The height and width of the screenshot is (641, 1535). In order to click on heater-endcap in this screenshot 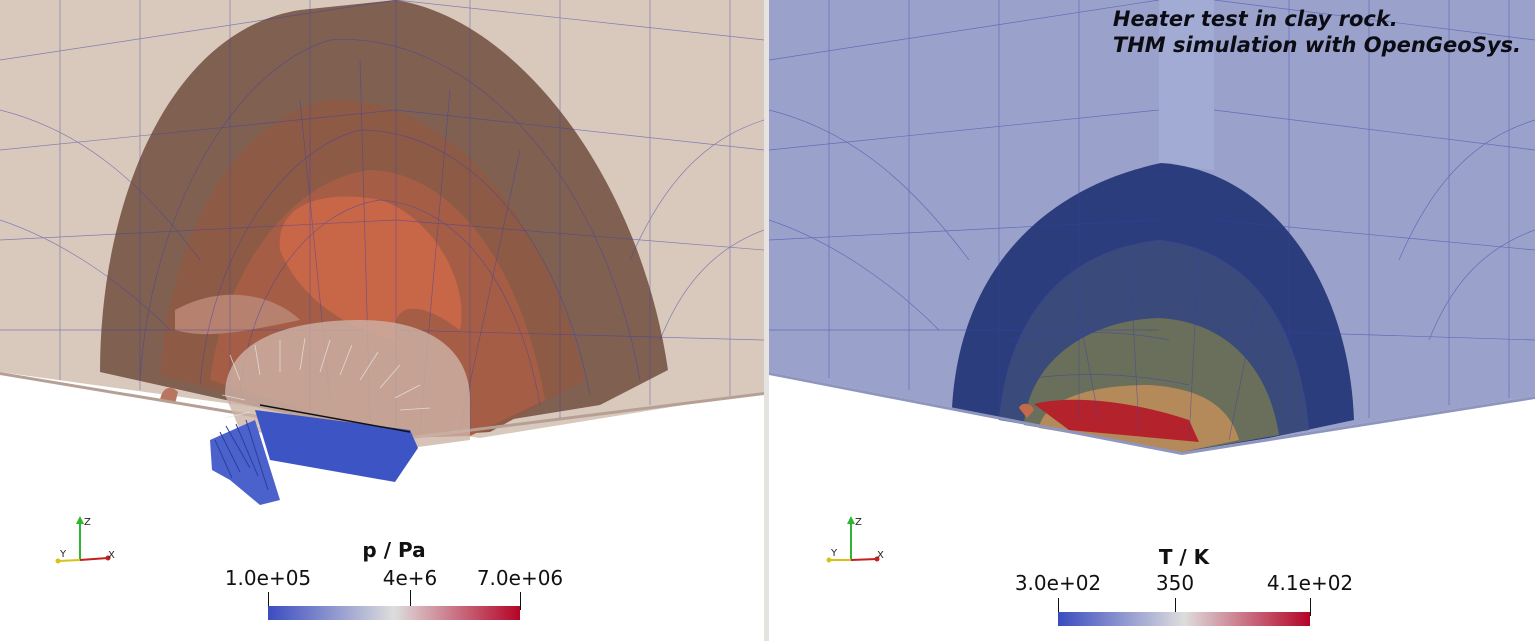, I will do `click(1026, 410)`.